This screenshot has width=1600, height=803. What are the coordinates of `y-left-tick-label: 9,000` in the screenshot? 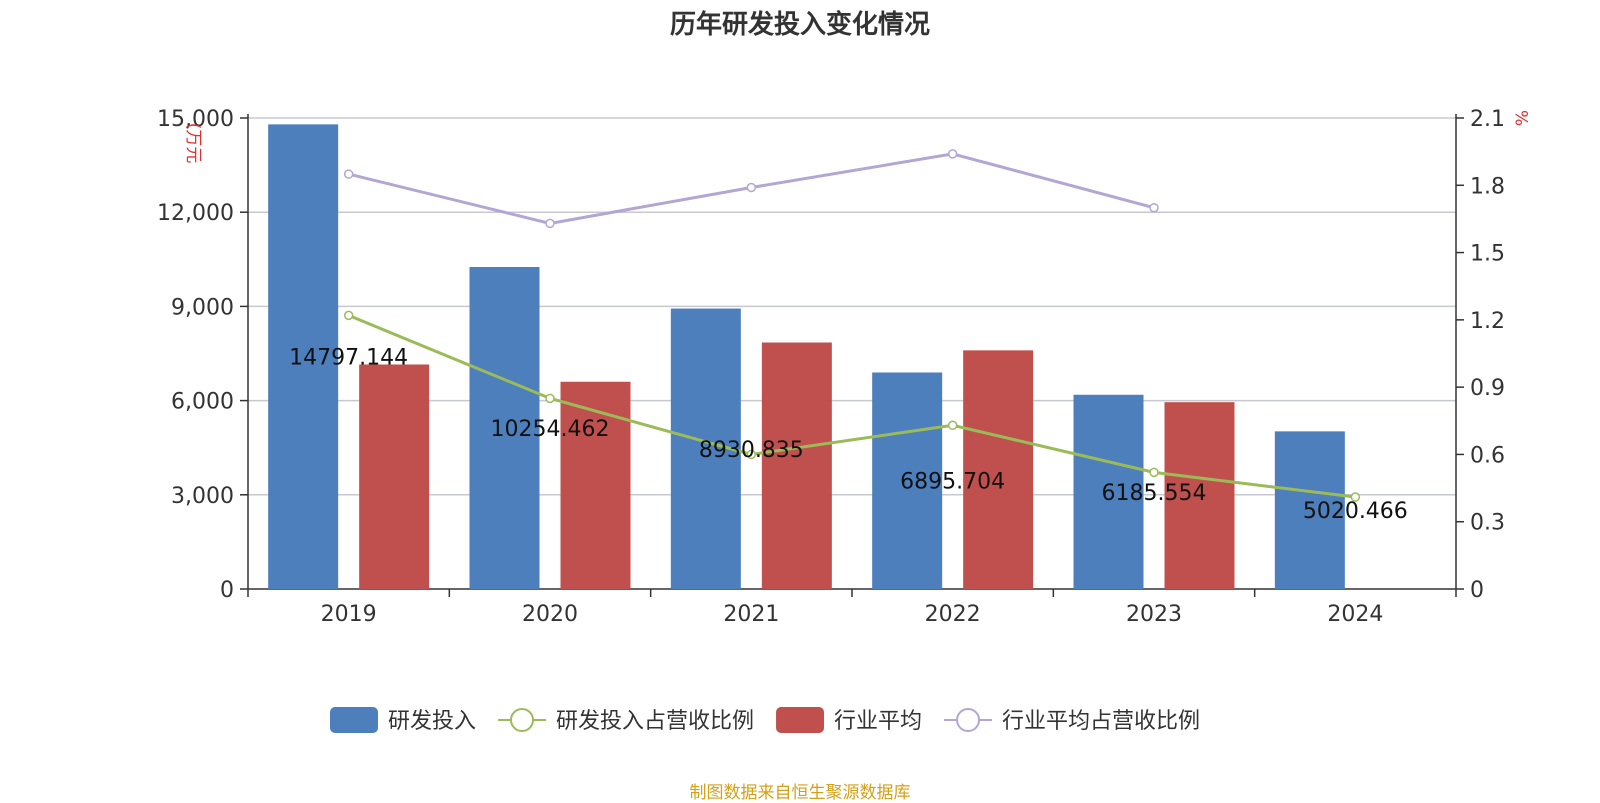 It's located at (202, 307).